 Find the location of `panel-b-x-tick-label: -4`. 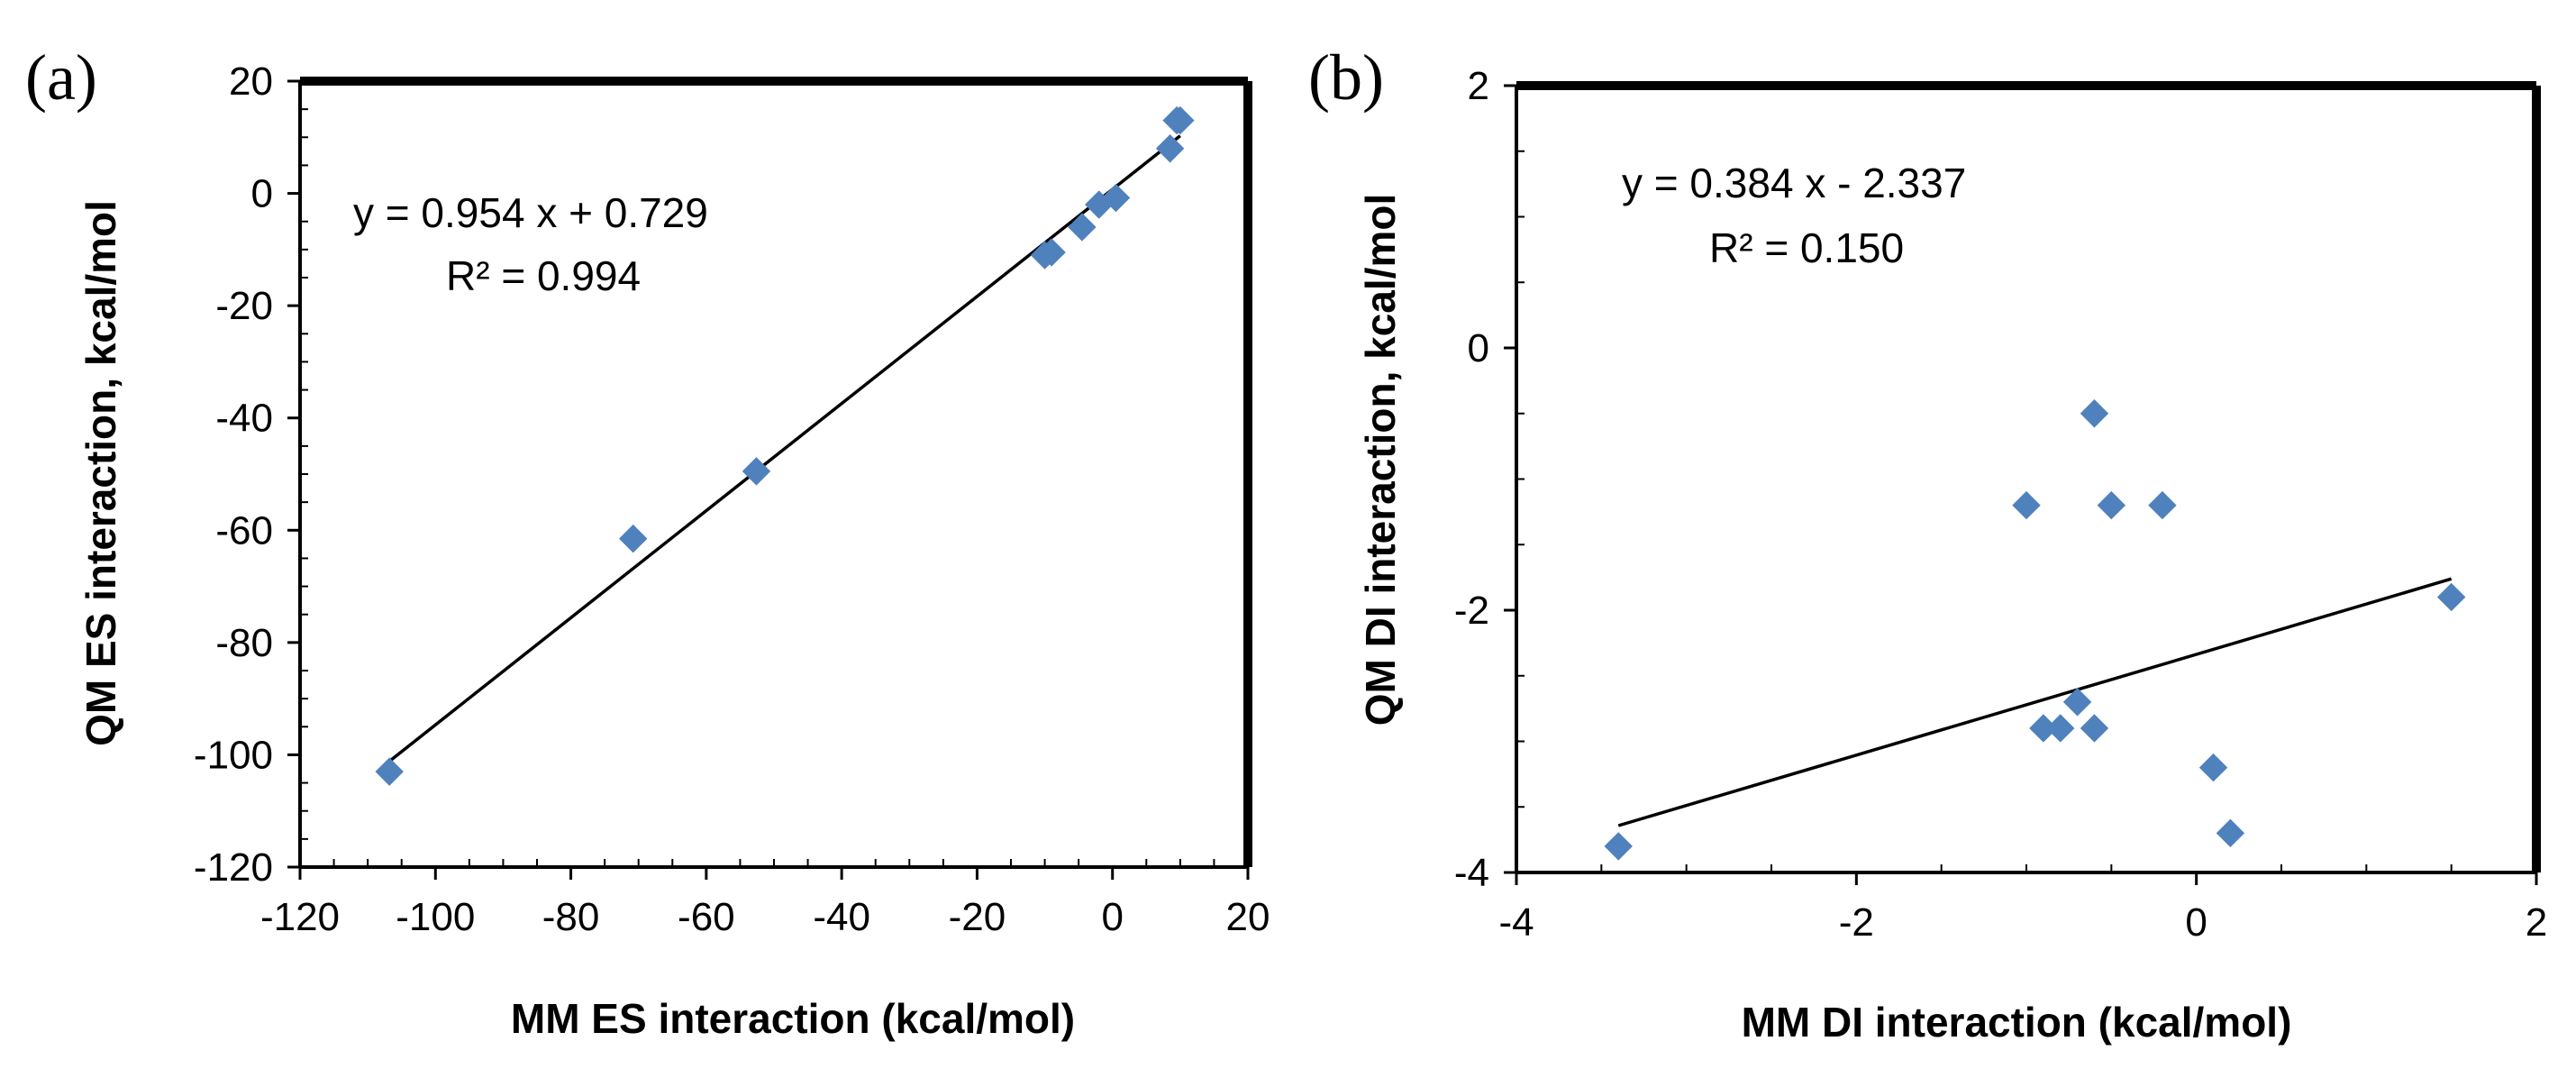

panel-b-x-tick-label: -4 is located at coordinates (1516, 922).